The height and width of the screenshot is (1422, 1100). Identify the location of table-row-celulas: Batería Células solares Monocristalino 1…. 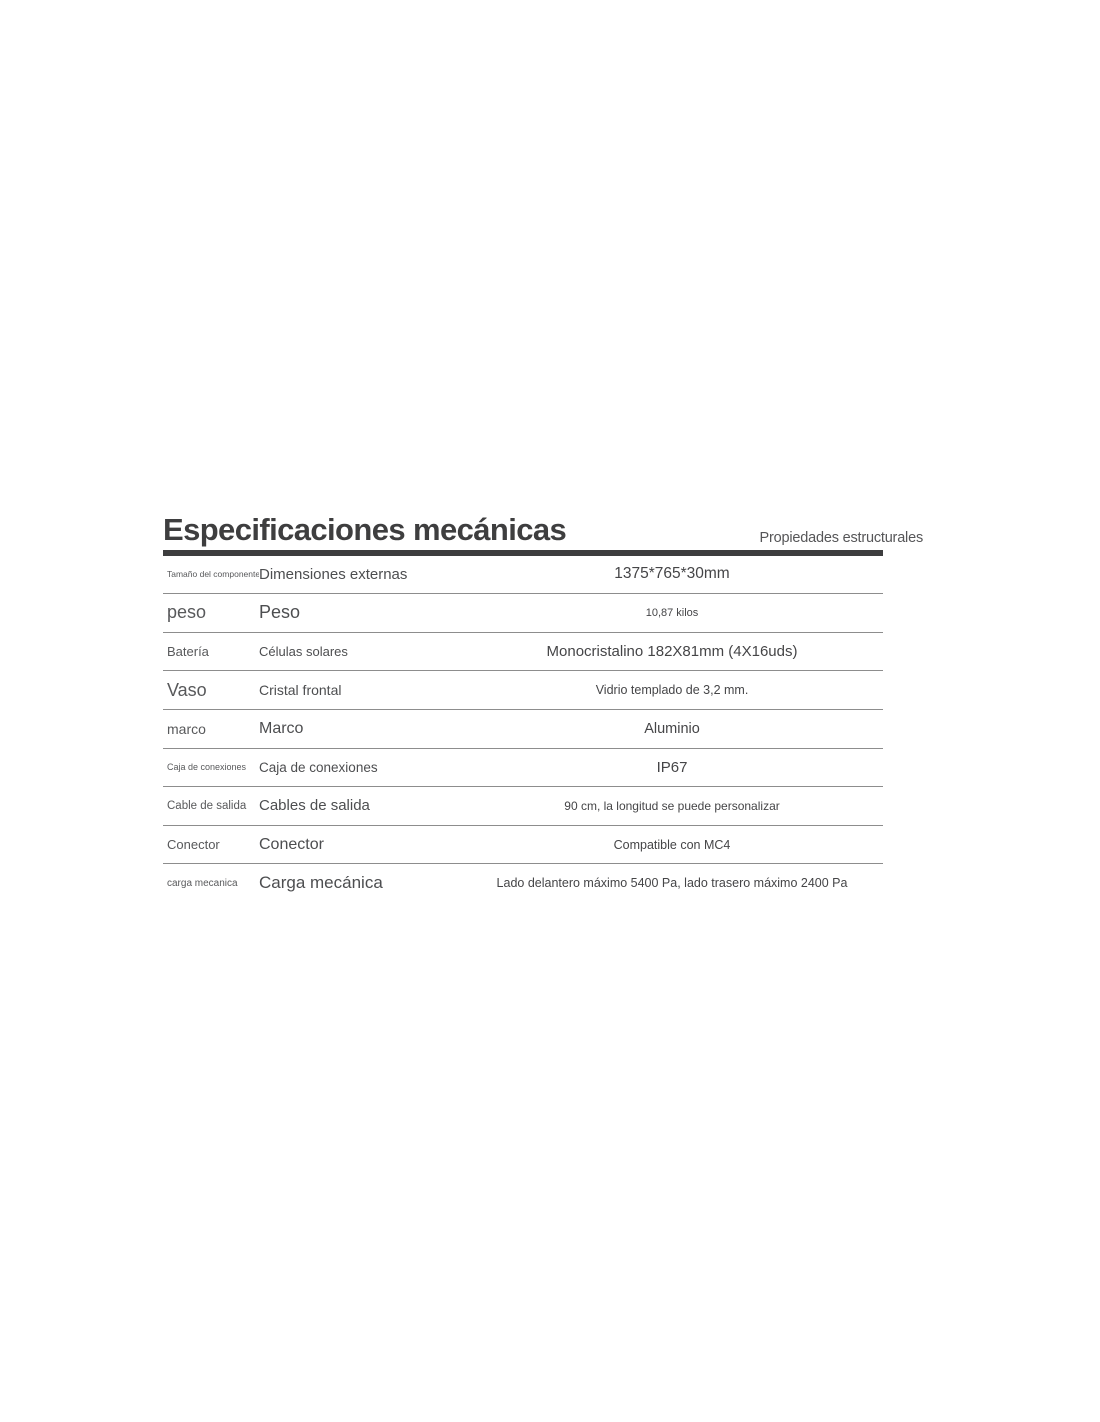
(523, 652).